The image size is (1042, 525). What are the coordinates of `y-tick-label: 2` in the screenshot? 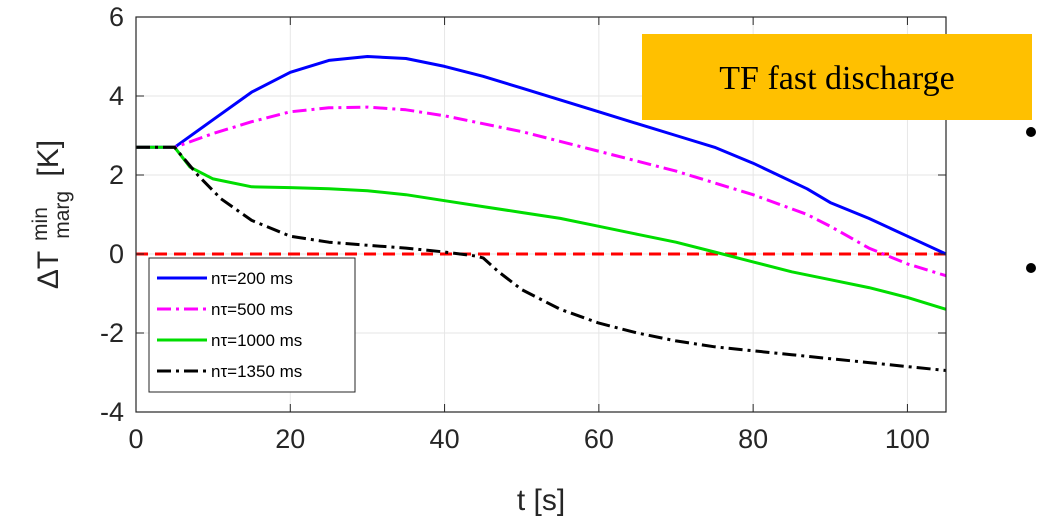 It's located at (116, 175).